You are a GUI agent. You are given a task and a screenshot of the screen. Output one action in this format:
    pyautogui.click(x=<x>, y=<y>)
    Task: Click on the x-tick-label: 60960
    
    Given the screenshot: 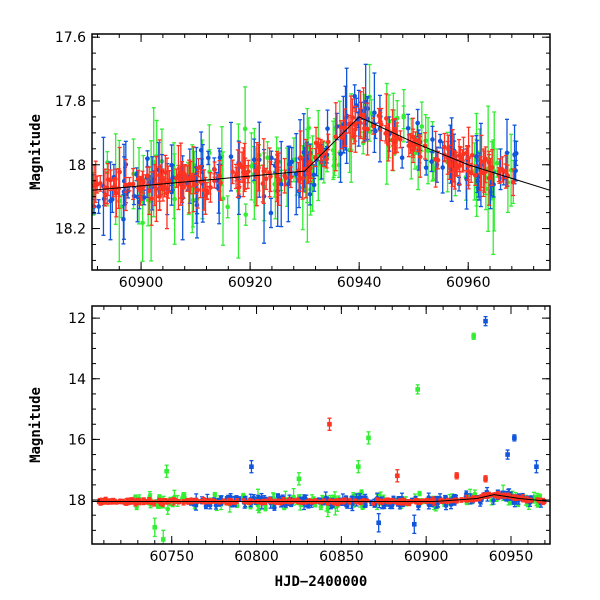 What is the action you would take?
    pyautogui.click(x=468, y=283)
    